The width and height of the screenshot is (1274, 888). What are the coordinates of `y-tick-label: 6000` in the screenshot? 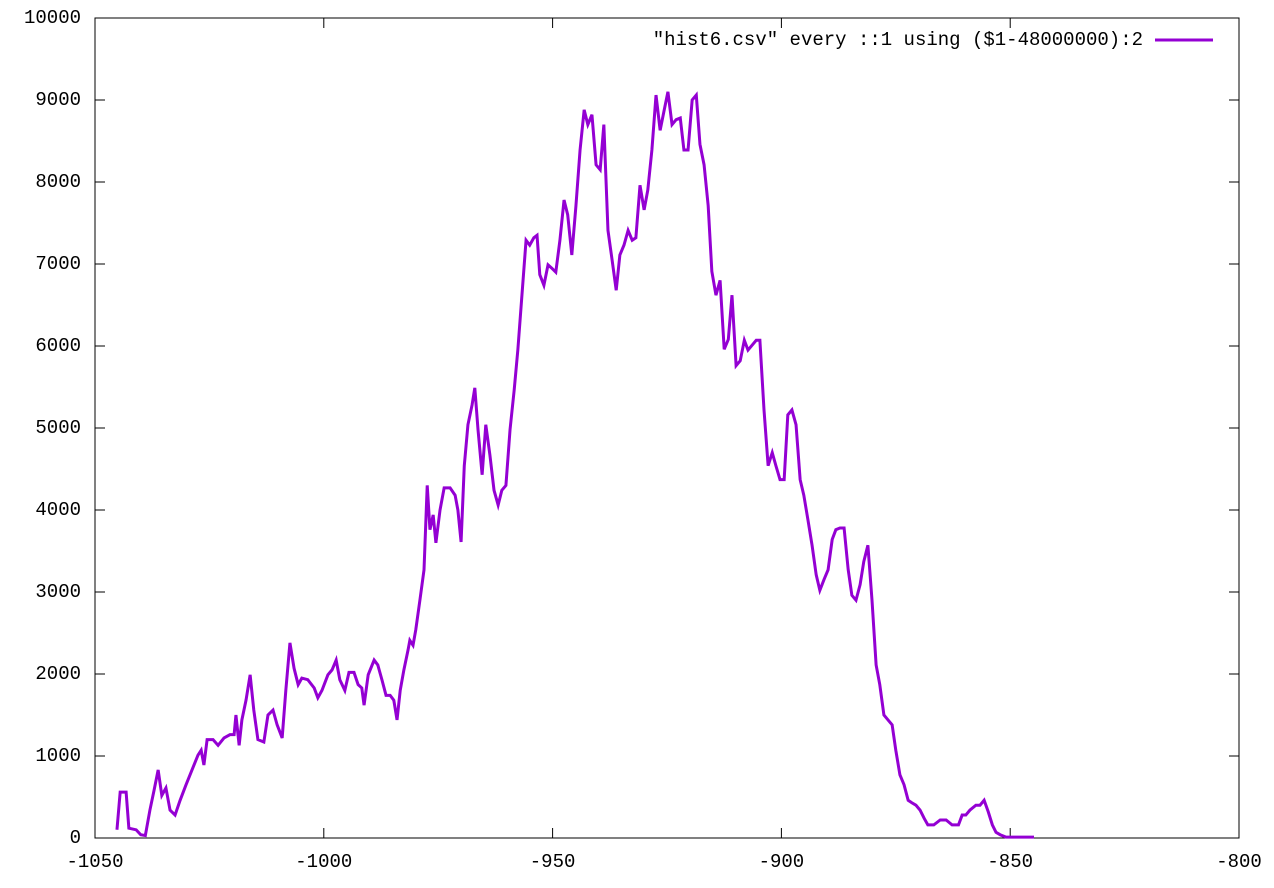 It's located at (58, 346).